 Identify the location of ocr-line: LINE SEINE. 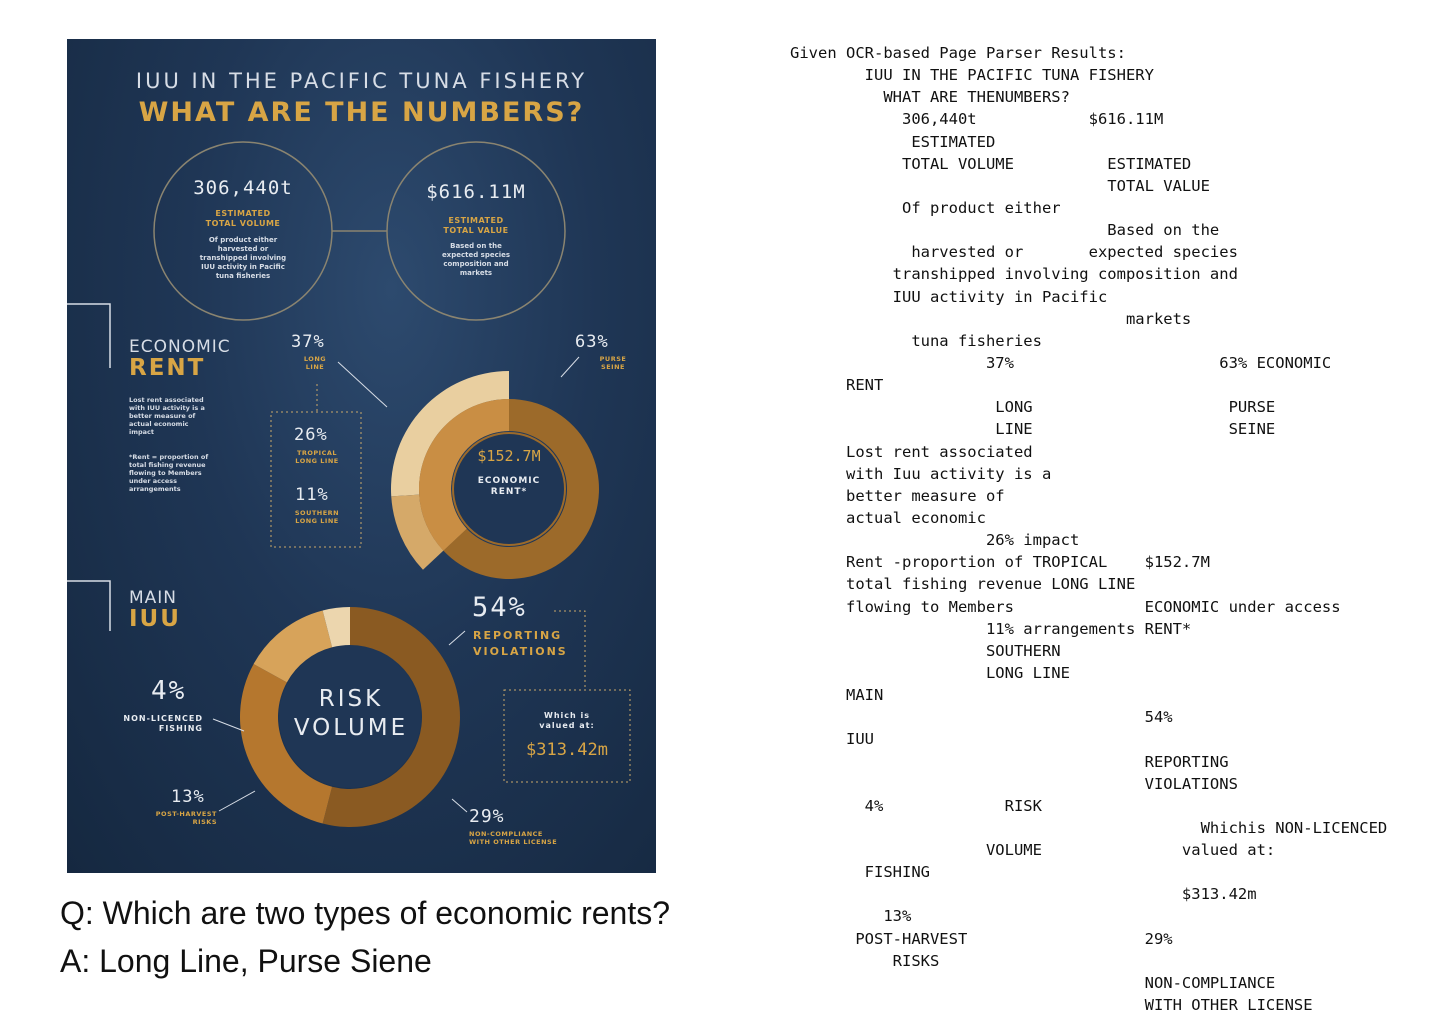
(1033, 429).